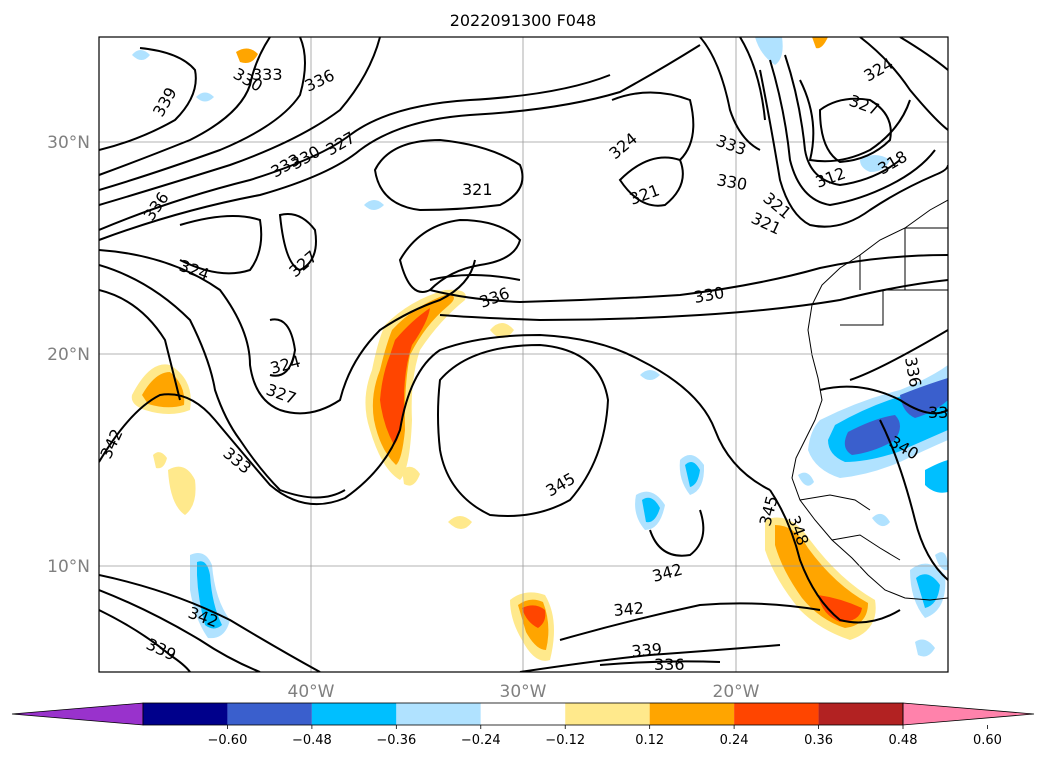 The width and height of the screenshot is (1047, 765). I want to click on lon-label-20w: 20°W, so click(736, 692).